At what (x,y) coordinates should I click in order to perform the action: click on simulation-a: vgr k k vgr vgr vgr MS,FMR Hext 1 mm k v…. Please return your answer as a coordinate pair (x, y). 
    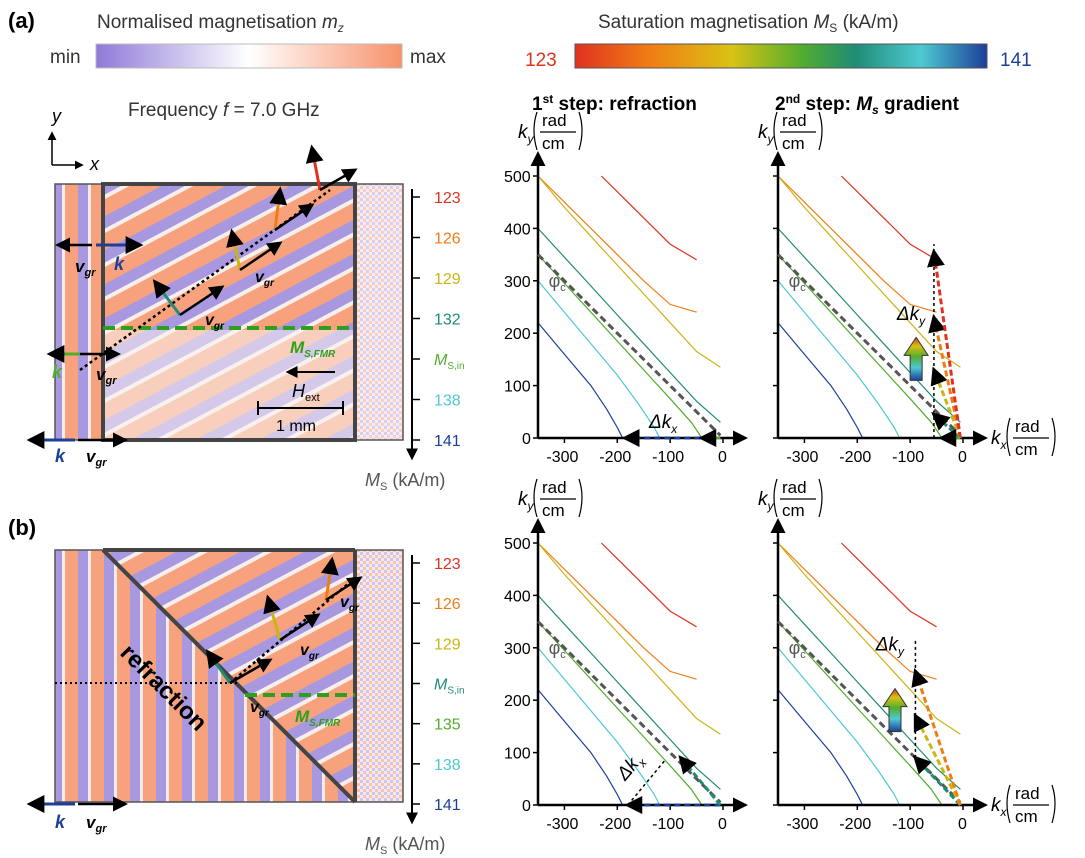
    Looking at the image, I should click on (215, 306).